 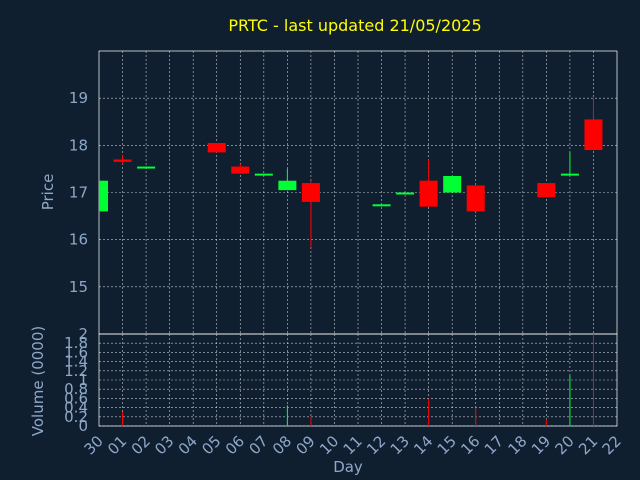 What do you see at coordinates (76, 343) in the screenshot?
I see `volume-tick-label: 1.8` at bounding box center [76, 343].